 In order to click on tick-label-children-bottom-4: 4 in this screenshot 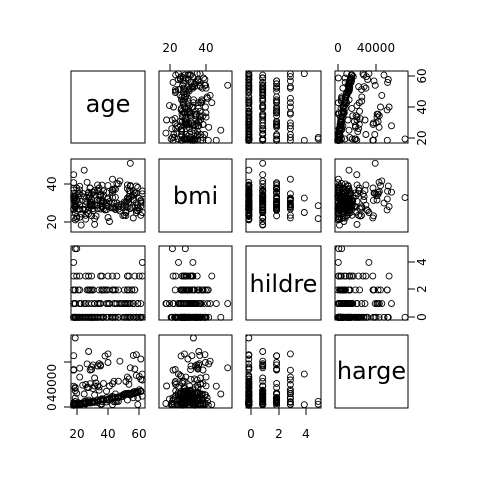, I will do `click(306, 434)`.